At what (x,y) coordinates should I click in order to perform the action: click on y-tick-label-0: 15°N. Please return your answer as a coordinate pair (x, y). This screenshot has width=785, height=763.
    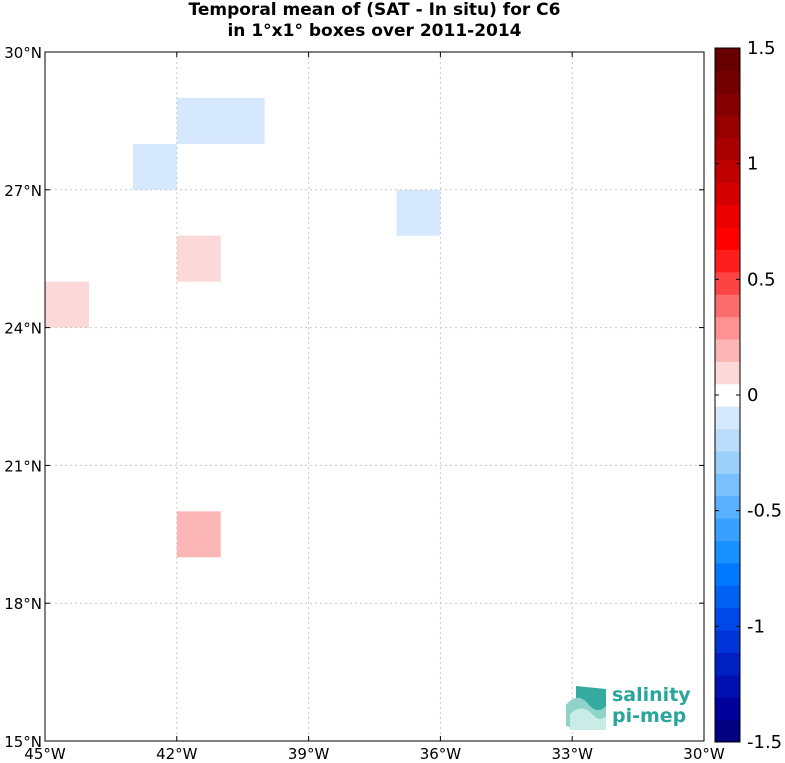
    Looking at the image, I should click on (23, 742).